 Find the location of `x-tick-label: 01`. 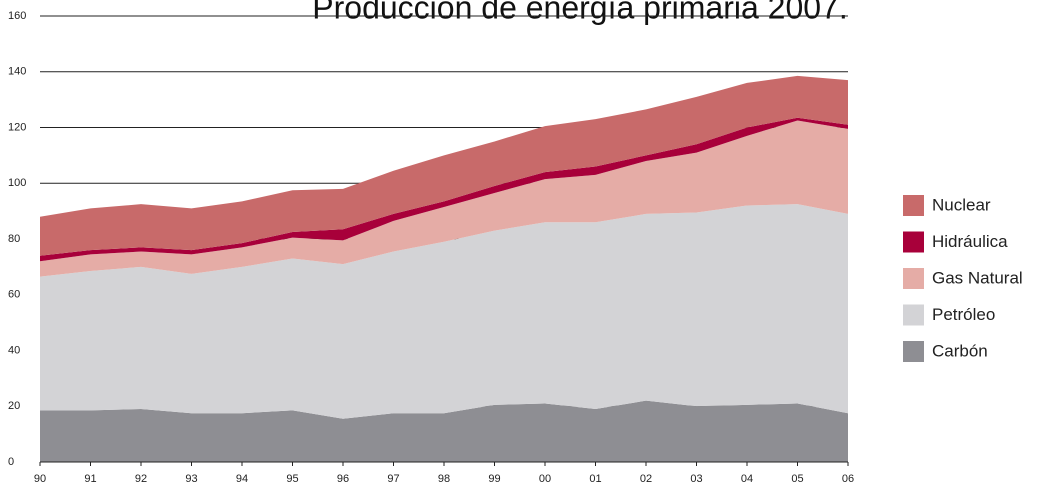

x-tick-label: 01 is located at coordinates (595, 479).